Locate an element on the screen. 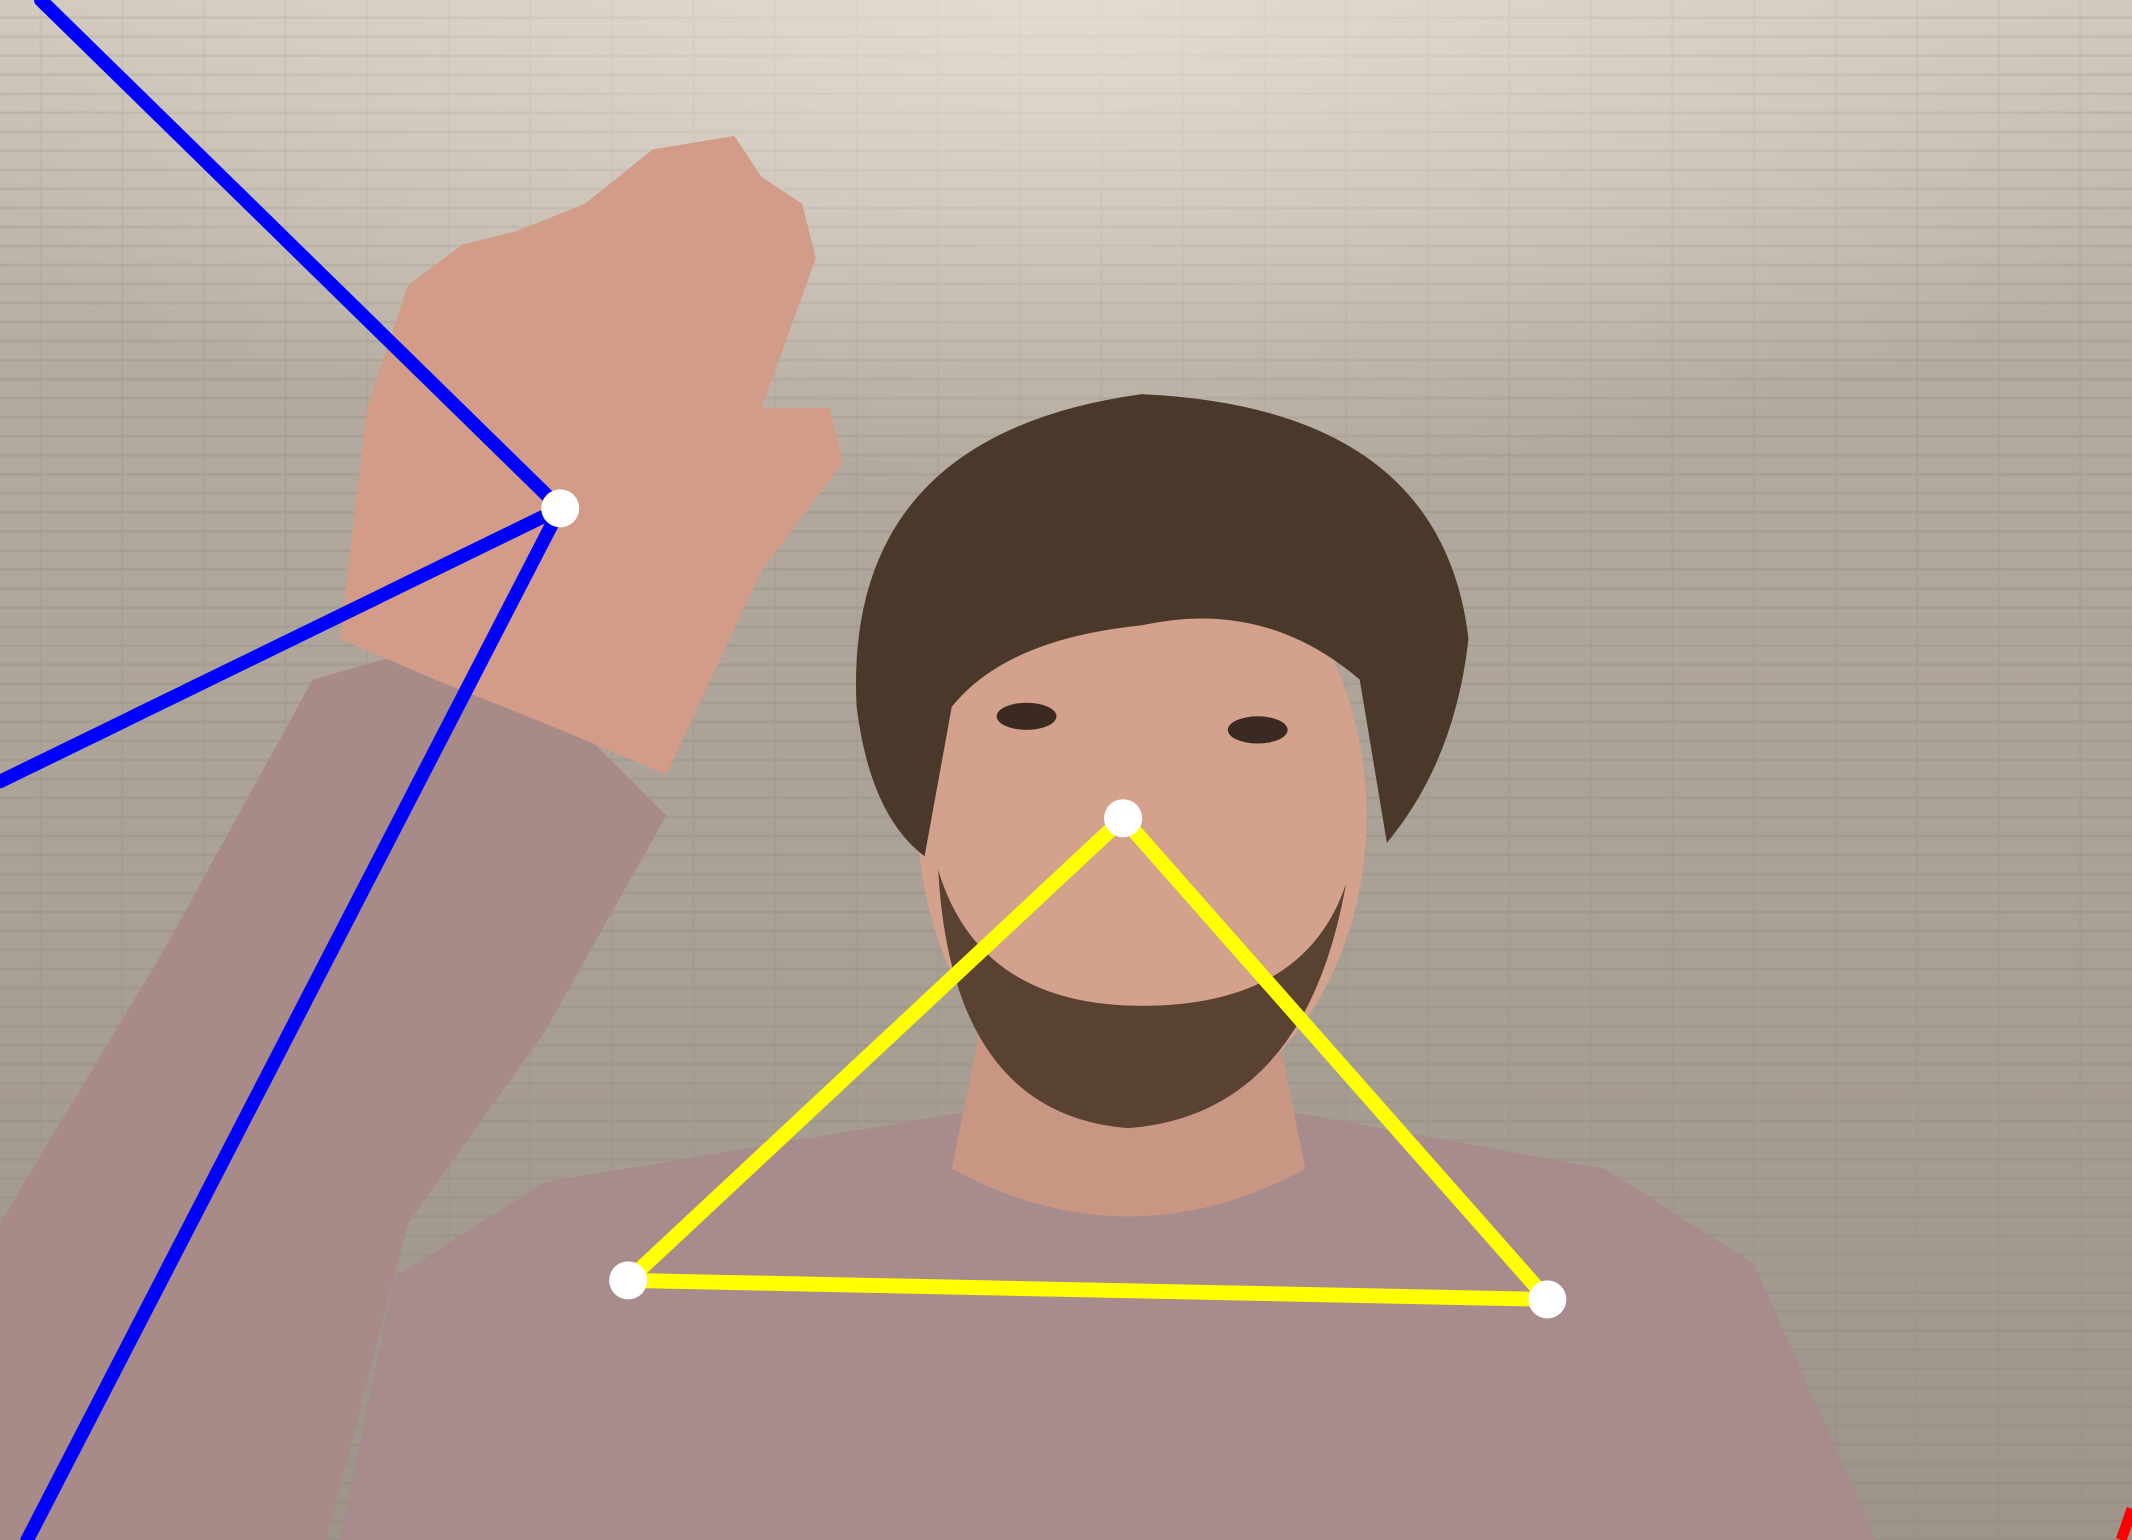  hair is located at coordinates (1162, 625).